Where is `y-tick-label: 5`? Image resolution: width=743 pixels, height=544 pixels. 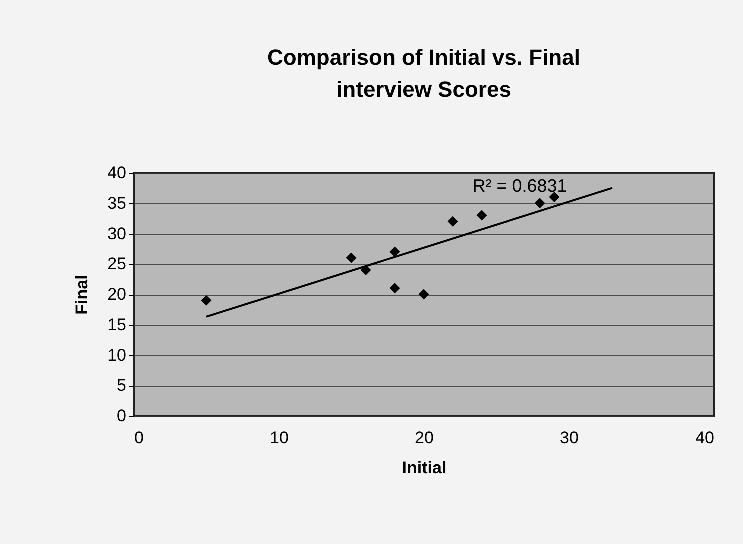 y-tick-label: 5 is located at coordinates (121, 386).